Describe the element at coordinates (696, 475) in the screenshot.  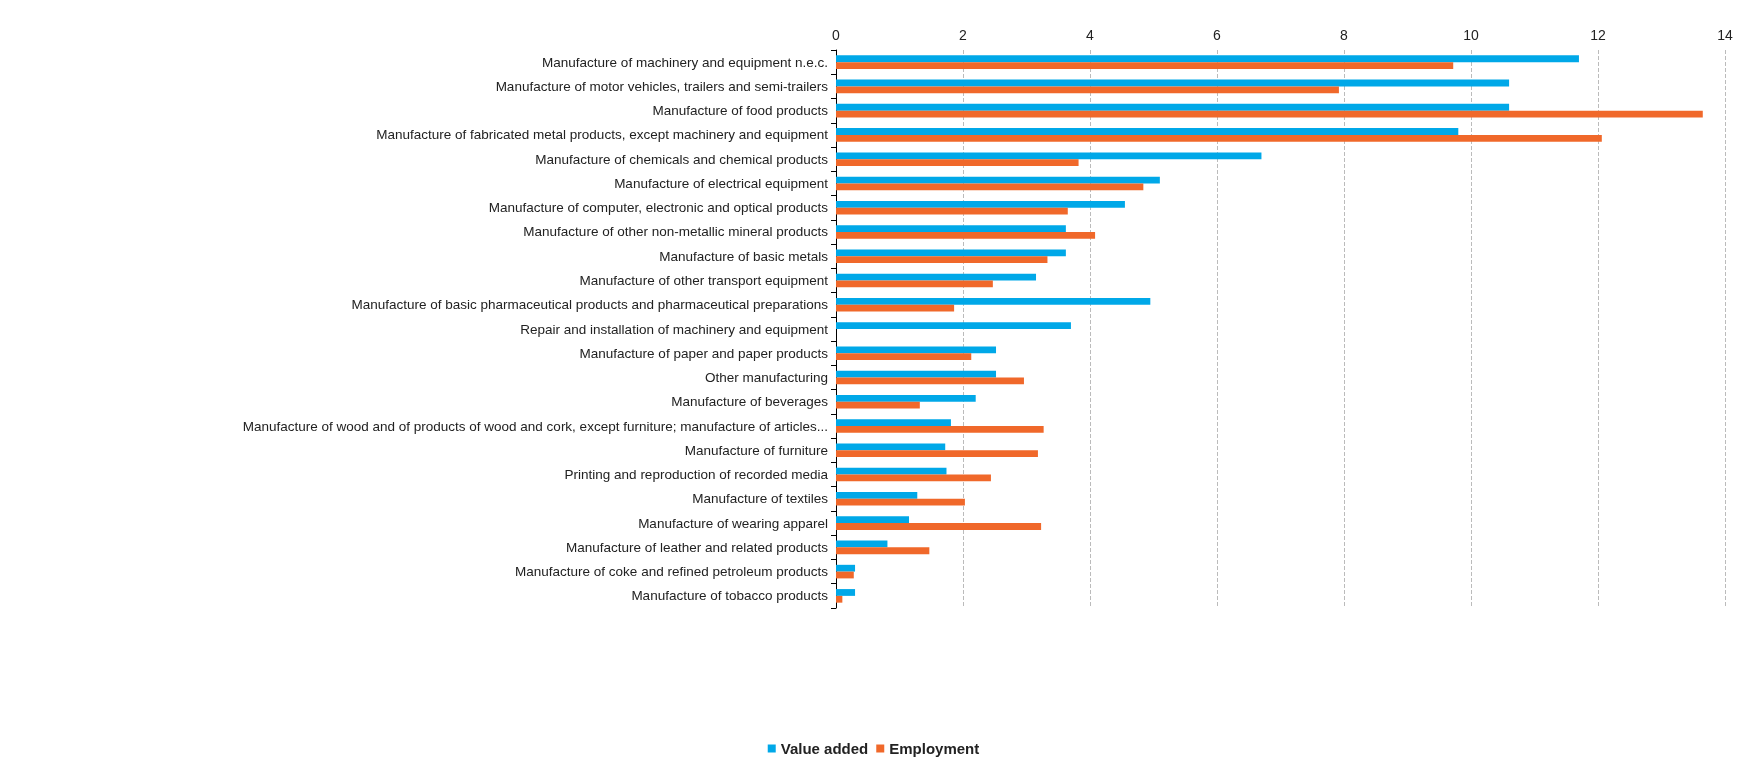
I see `y-tick-label: Printing and reproduction of recorded media` at that location.